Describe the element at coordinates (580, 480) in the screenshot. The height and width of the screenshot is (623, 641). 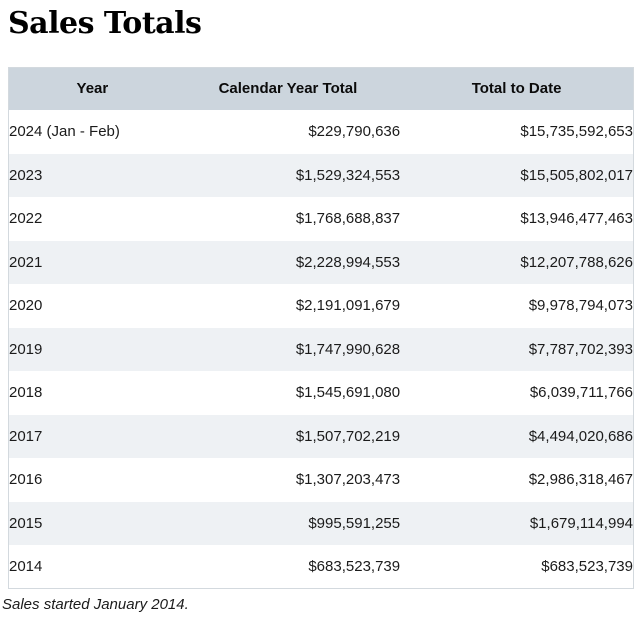
I see `total-to-date-cell: $2,986,318,467` at that location.